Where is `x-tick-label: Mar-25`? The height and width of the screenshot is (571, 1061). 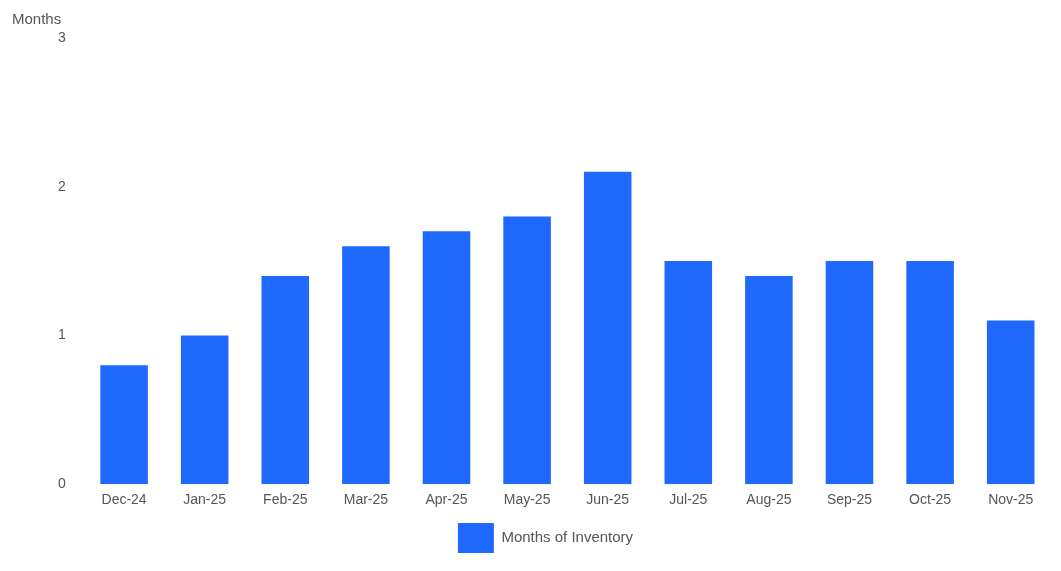 x-tick-label: Mar-25 is located at coordinates (366, 499).